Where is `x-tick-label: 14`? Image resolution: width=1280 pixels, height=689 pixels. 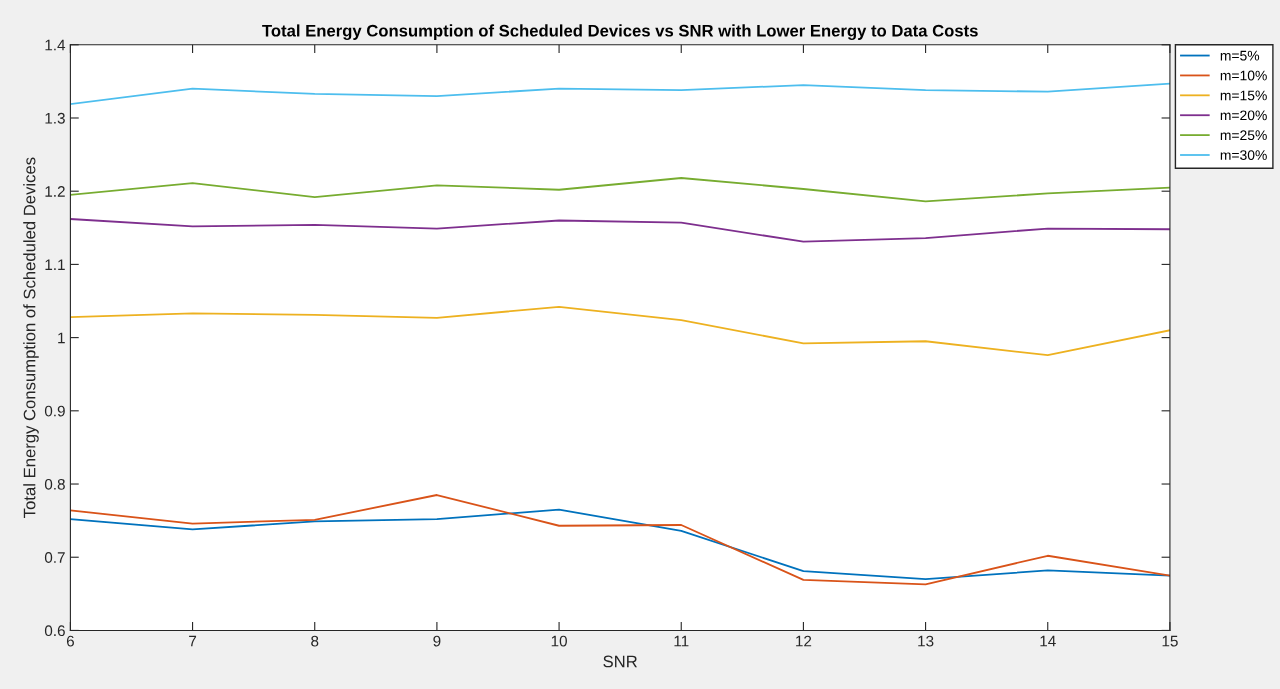
x-tick-label: 14 is located at coordinates (1048, 641).